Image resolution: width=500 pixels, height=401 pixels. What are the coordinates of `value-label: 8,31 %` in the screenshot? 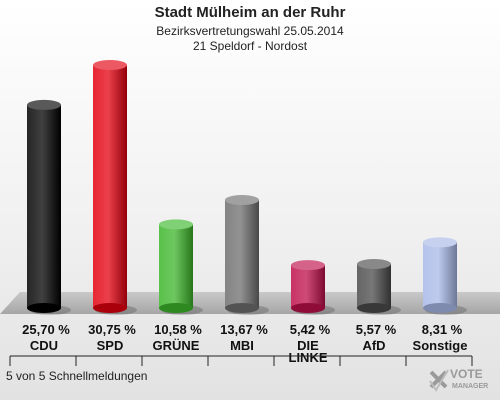 It's located at (442, 329).